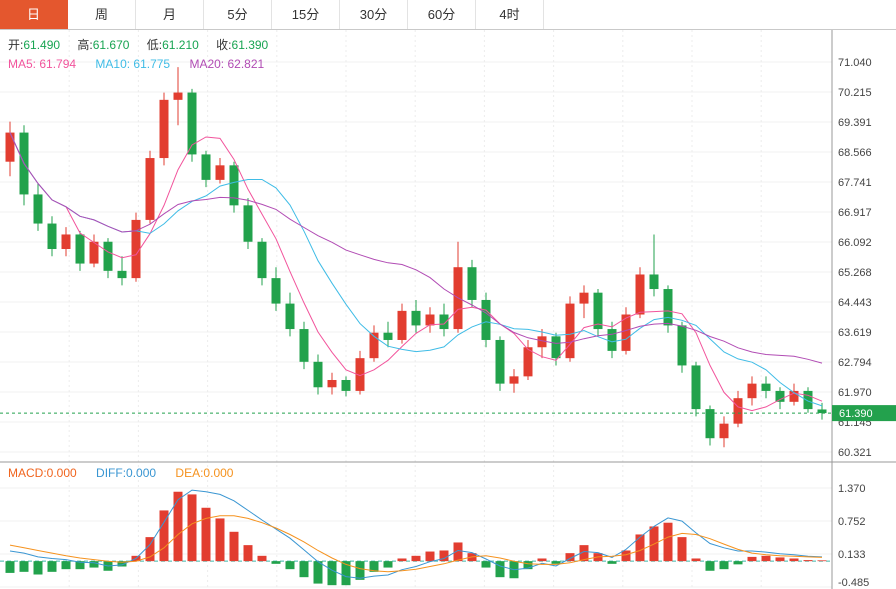 Image resolution: width=896 pixels, height=589 pixels. Describe the element at coordinates (34, 14) in the screenshot. I see `tab-day: 日` at that location.